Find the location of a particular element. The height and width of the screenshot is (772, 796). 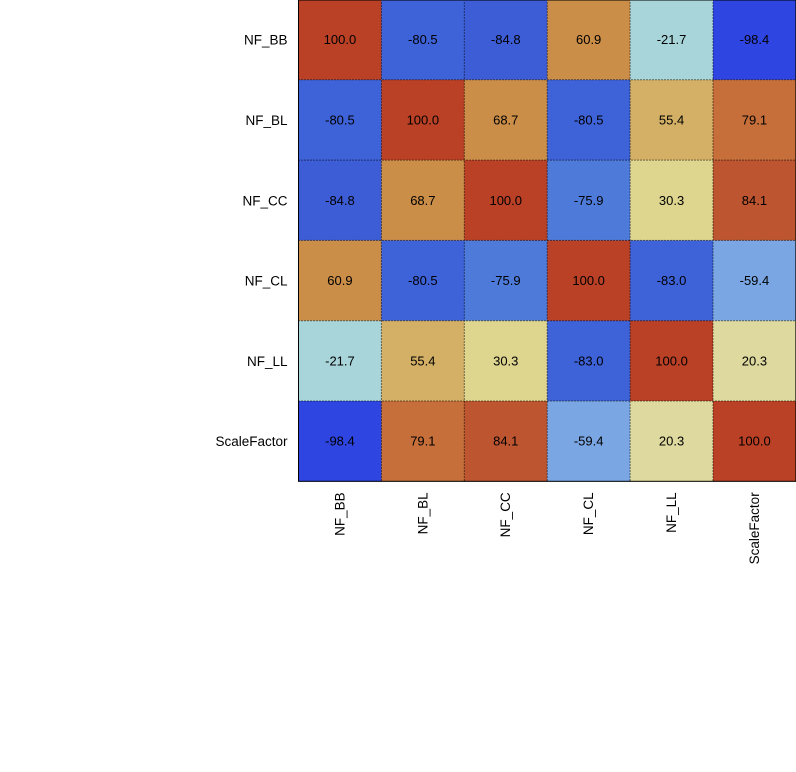

column-tick-label: ScaleFactor is located at coordinates (754, 528).